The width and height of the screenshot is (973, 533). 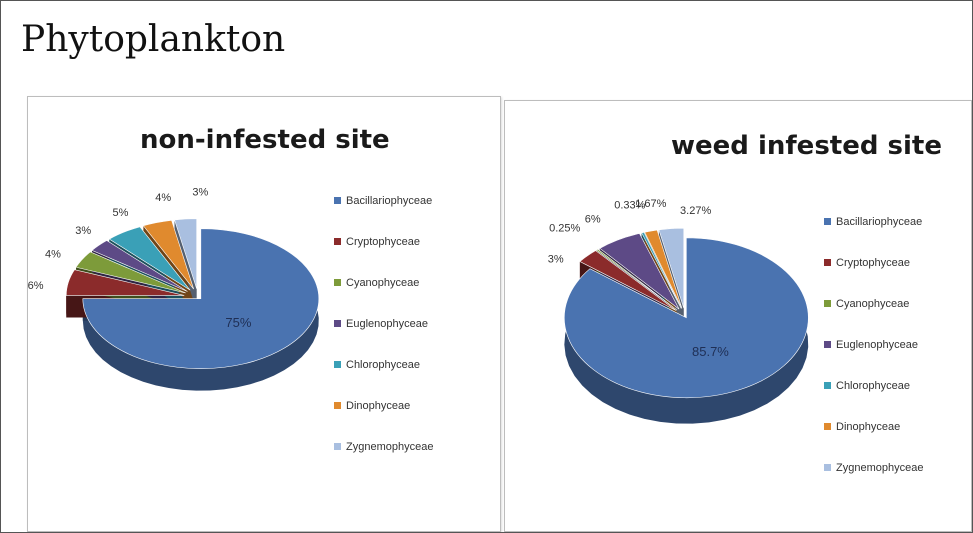 What do you see at coordinates (36, 286) in the screenshot?
I see `data-label-cryptophyceae: 6%` at bounding box center [36, 286].